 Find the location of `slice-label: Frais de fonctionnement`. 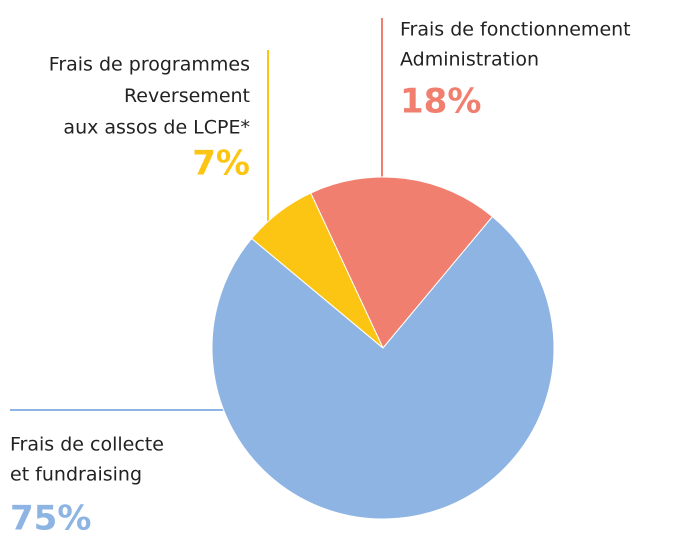

slice-label: Frais de fonctionnement is located at coordinates (515, 30).